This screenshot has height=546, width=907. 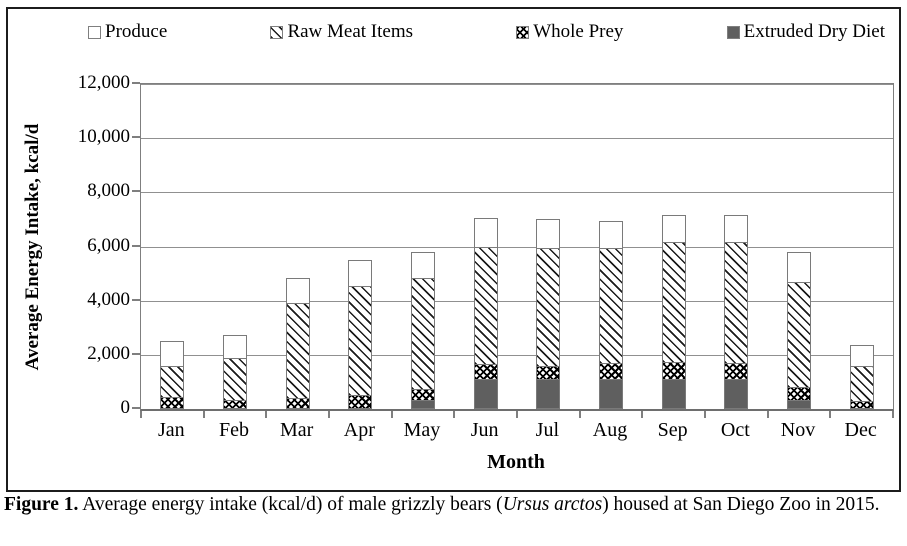 I want to click on bar-feb, so click(x=235, y=371).